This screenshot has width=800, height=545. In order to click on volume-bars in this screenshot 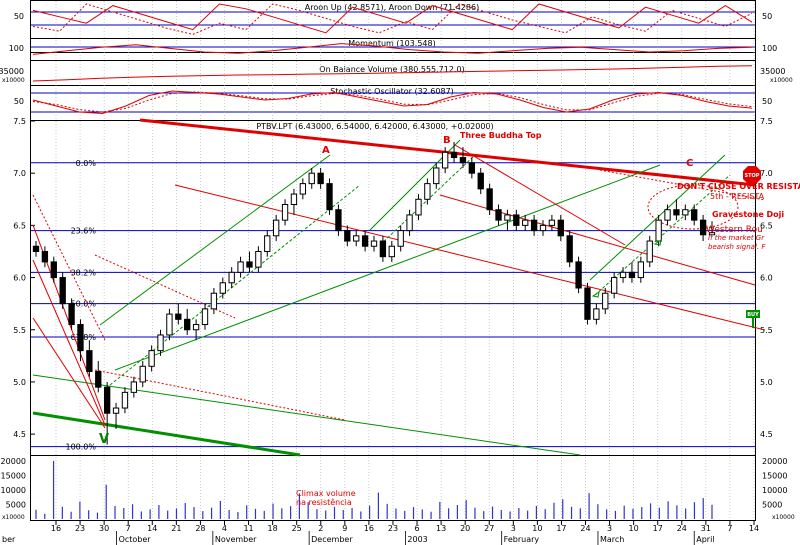, I will do `click(374, 489)`.